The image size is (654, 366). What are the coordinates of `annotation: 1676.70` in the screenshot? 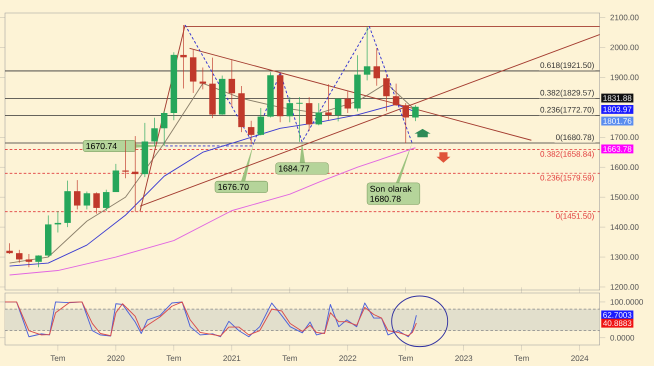 It's located at (233, 187).